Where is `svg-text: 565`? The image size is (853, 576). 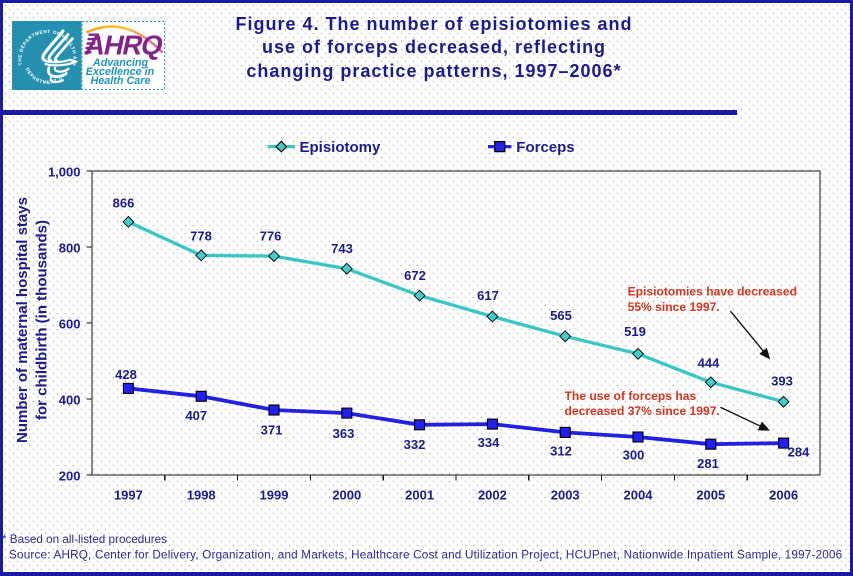
svg-text: 565 is located at coordinates (561, 315).